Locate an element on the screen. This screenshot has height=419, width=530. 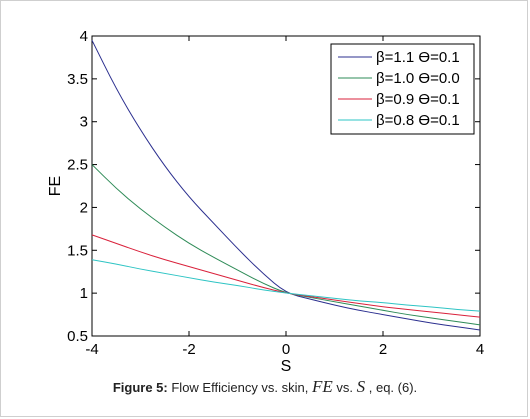
y-tick-label: 3.5 is located at coordinates (77, 79).